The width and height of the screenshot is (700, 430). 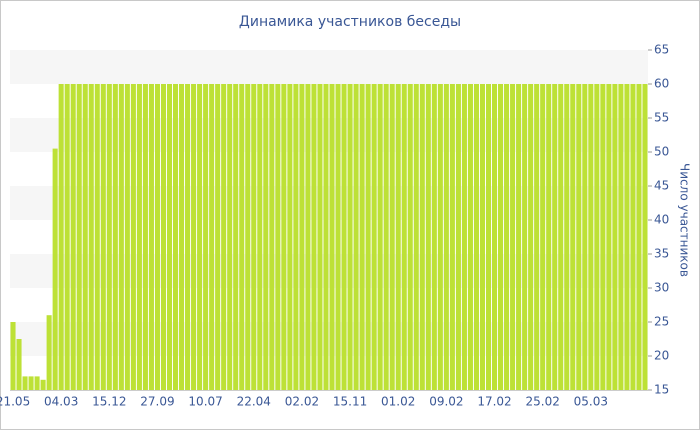 What do you see at coordinates (302, 402) in the screenshot?
I see `x-tick-label: 02.02` at bounding box center [302, 402].